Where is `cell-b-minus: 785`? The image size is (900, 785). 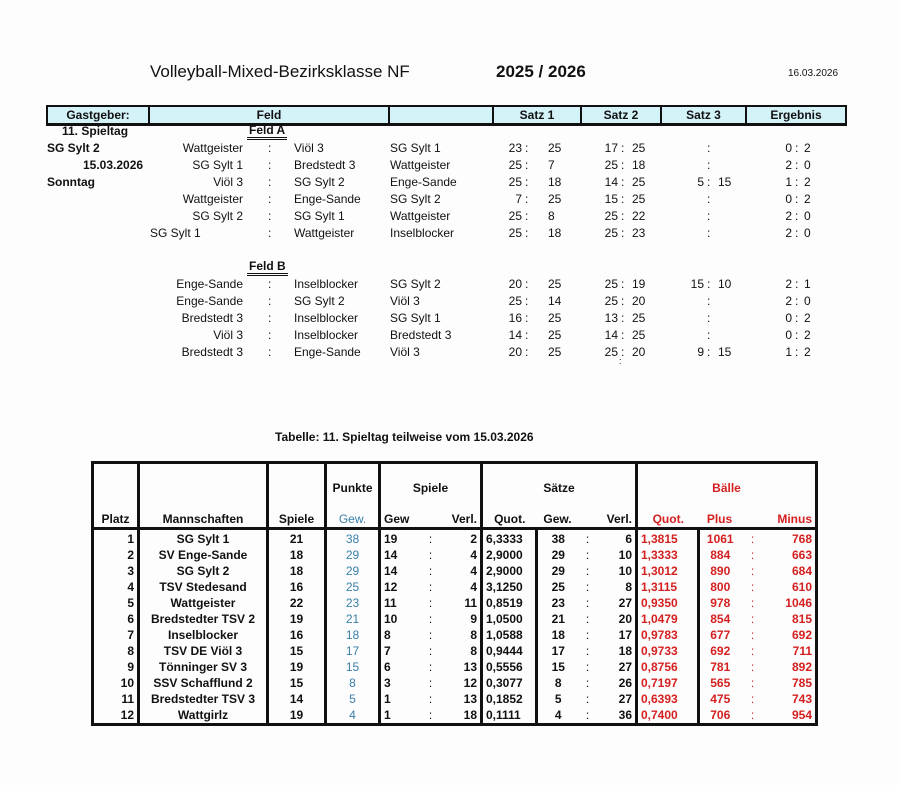
cell-b-minus: 785 is located at coordinates (801, 682).